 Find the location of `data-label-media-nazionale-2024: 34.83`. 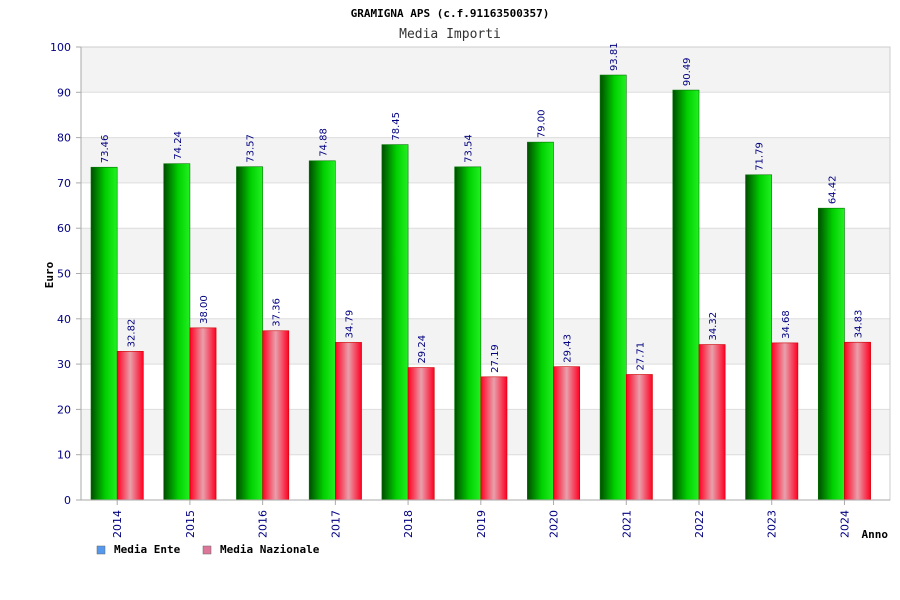

data-label-media-nazionale-2024: 34.83 is located at coordinates (859, 324).